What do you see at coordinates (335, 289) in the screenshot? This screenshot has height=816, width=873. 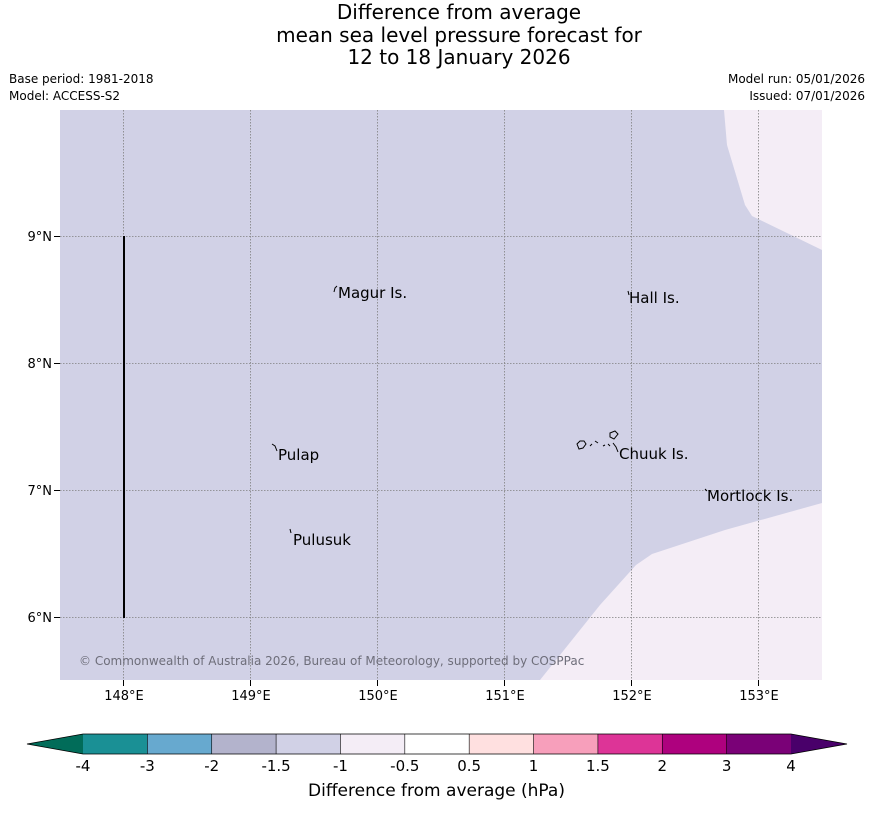 I see `magur-island-shape` at bounding box center [335, 289].